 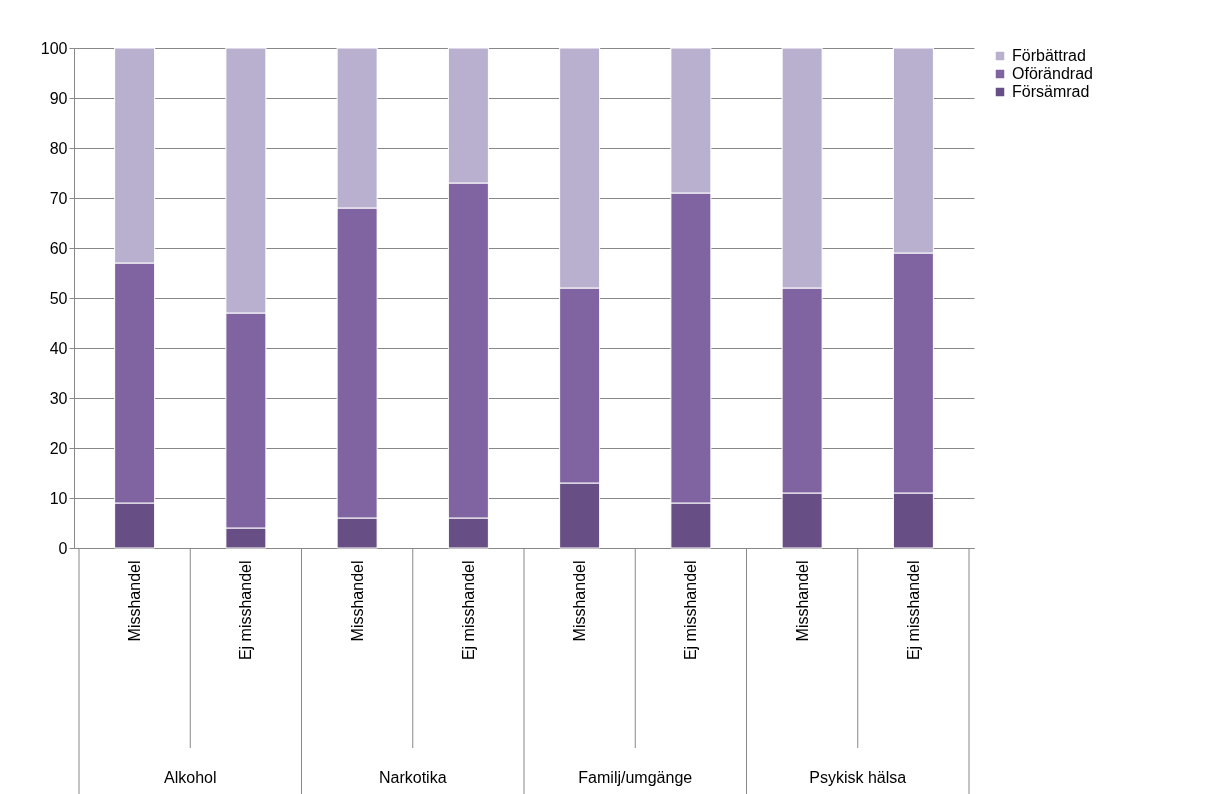 I want to click on y-tick-label: 90, so click(x=58, y=98).